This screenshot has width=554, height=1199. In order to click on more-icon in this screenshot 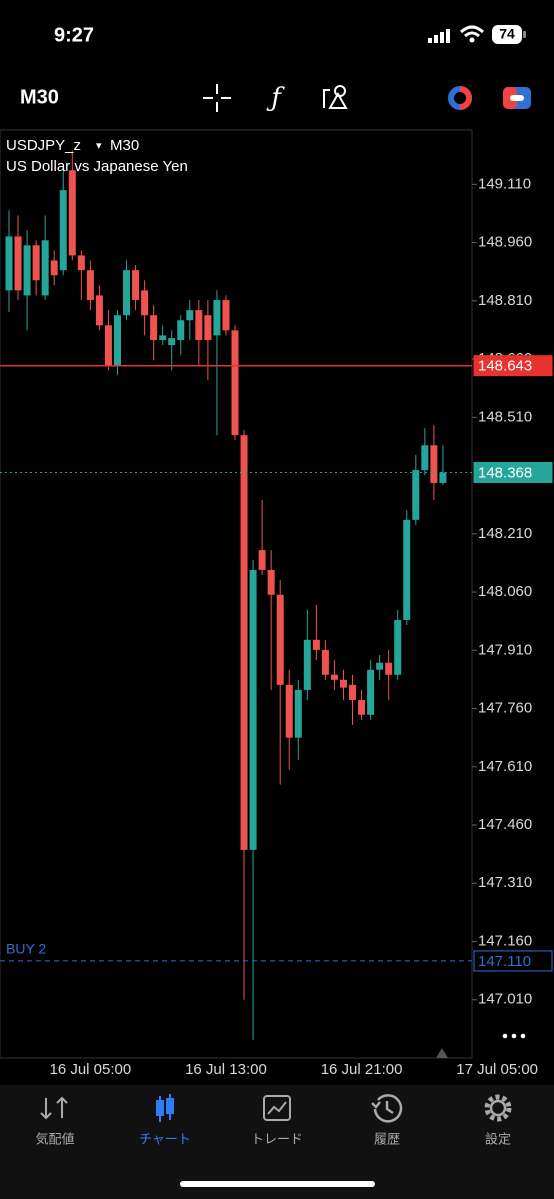, I will do `click(514, 1036)`.